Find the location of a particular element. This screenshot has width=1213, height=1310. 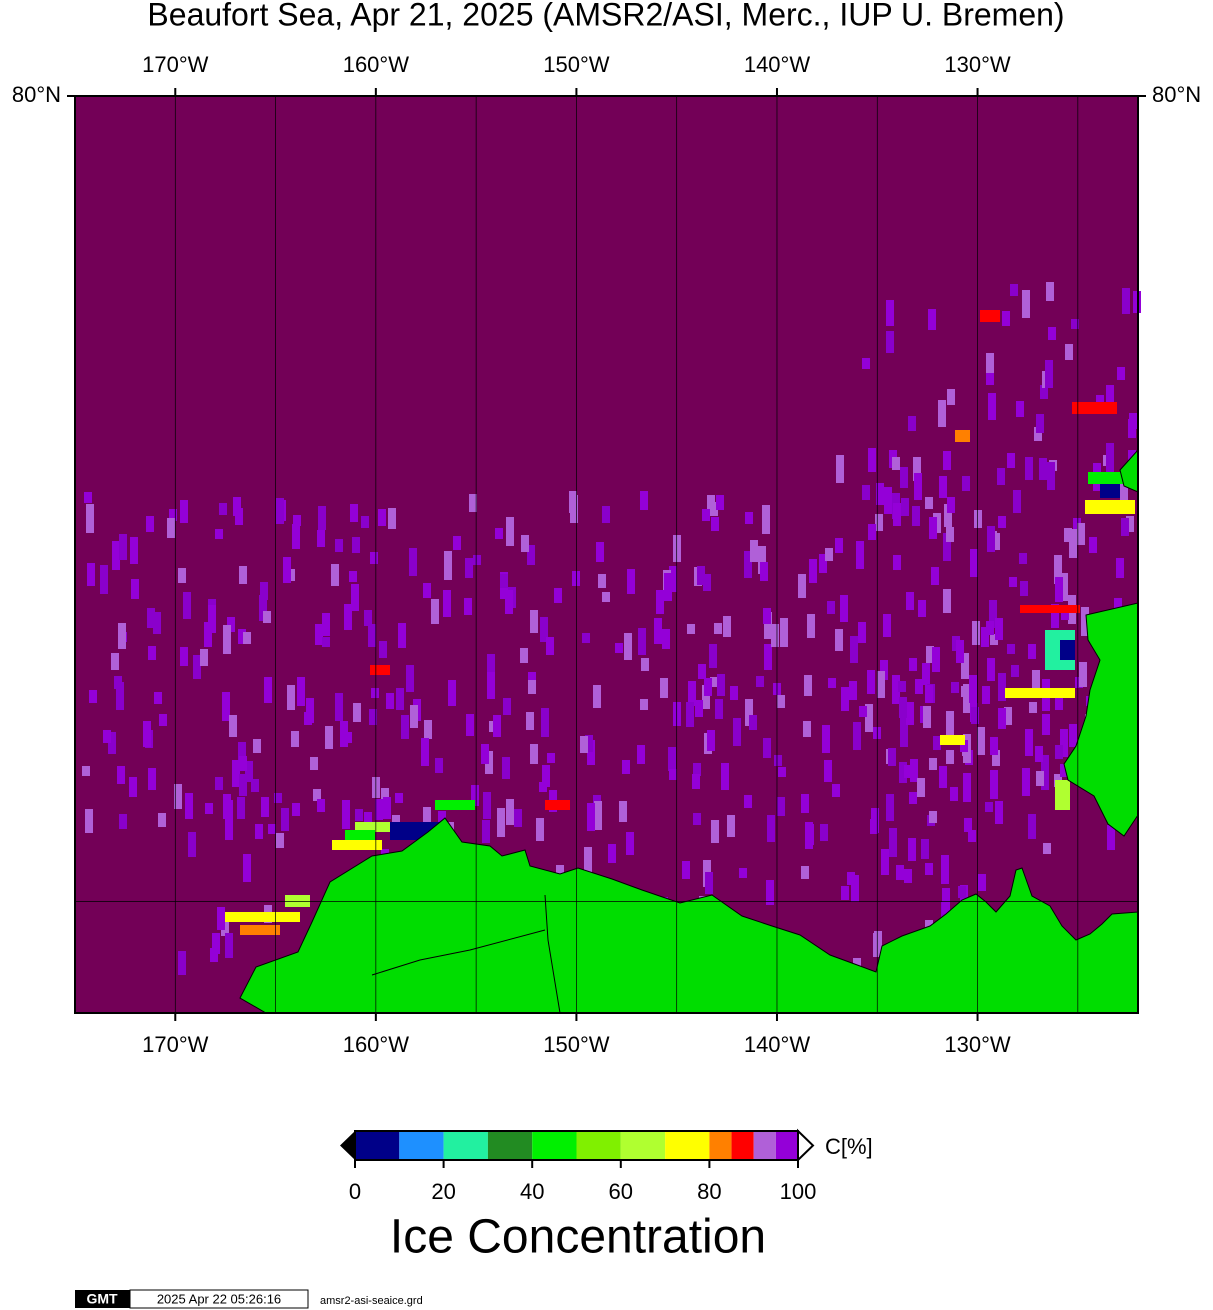

lon-label-top: 170°W is located at coordinates (175, 64).